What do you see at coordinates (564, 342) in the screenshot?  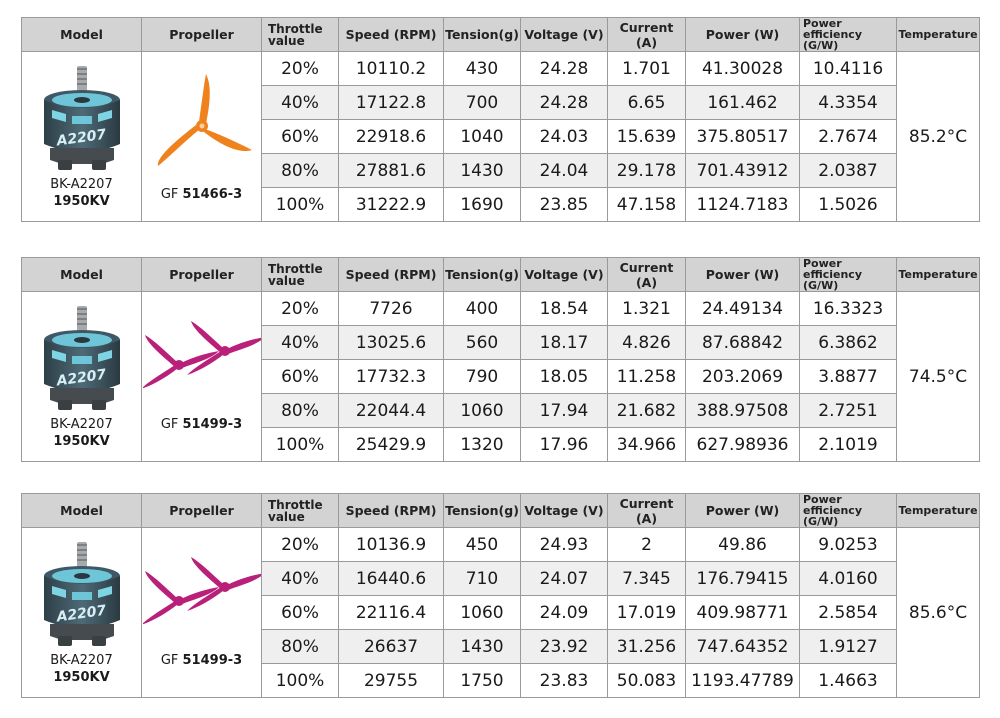 I see `cell-voltage: 18.17` at bounding box center [564, 342].